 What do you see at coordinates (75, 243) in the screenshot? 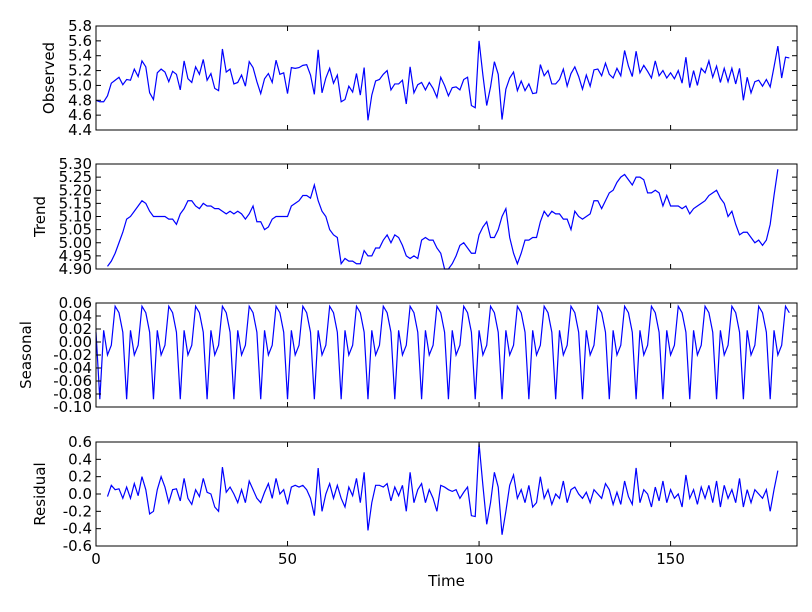
I see `y-tick-label: 5.00` at bounding box center [75, 243].